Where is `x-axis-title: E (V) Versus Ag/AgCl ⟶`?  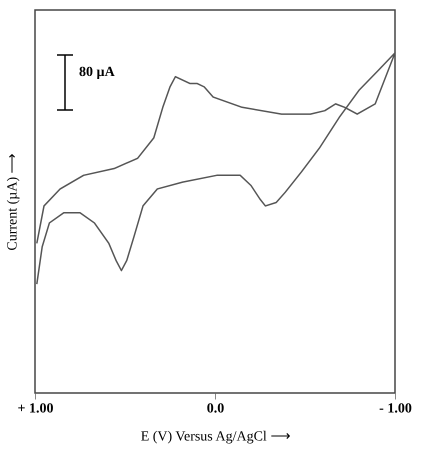 x-axis-title: E (V) Versus Ag/AgCl ⟶ is located at coordinates (215, 437).